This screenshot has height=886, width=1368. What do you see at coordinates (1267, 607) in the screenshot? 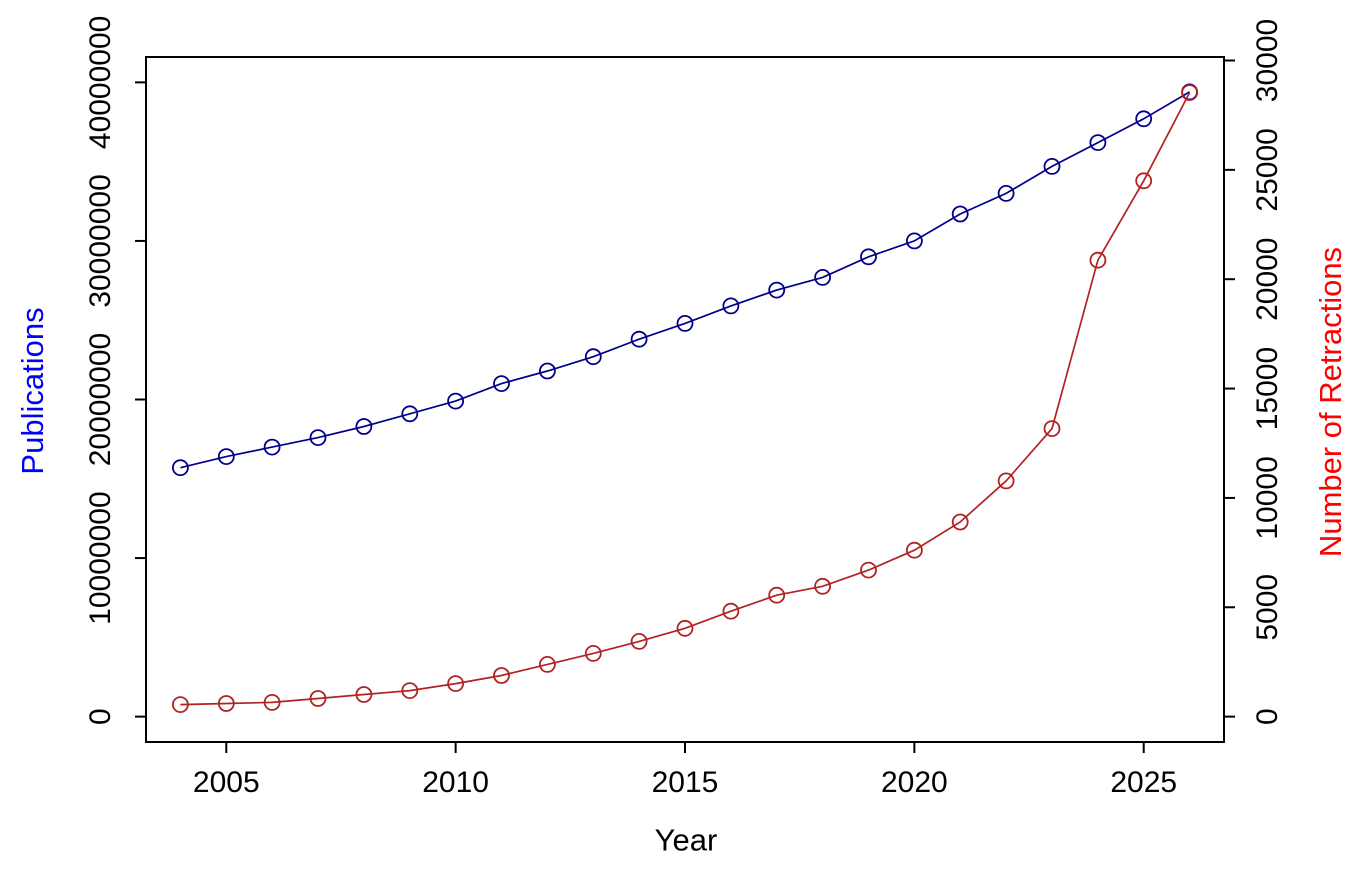
I see `right-y-tick-label: 5000` at bounding box center [1267, 607].